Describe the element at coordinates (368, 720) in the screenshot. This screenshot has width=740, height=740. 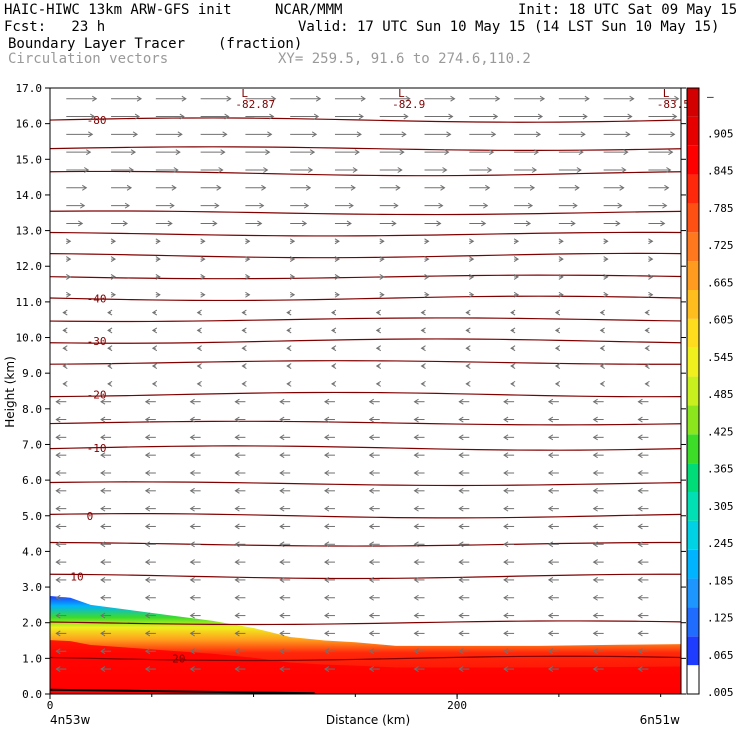
I see `x-axis-label: Distance (km)` at that location.